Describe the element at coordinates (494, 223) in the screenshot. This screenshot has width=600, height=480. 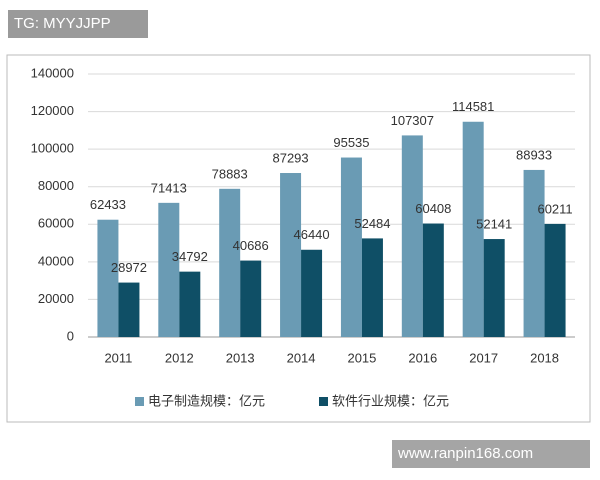
I see `data-label: 52141` at that location.